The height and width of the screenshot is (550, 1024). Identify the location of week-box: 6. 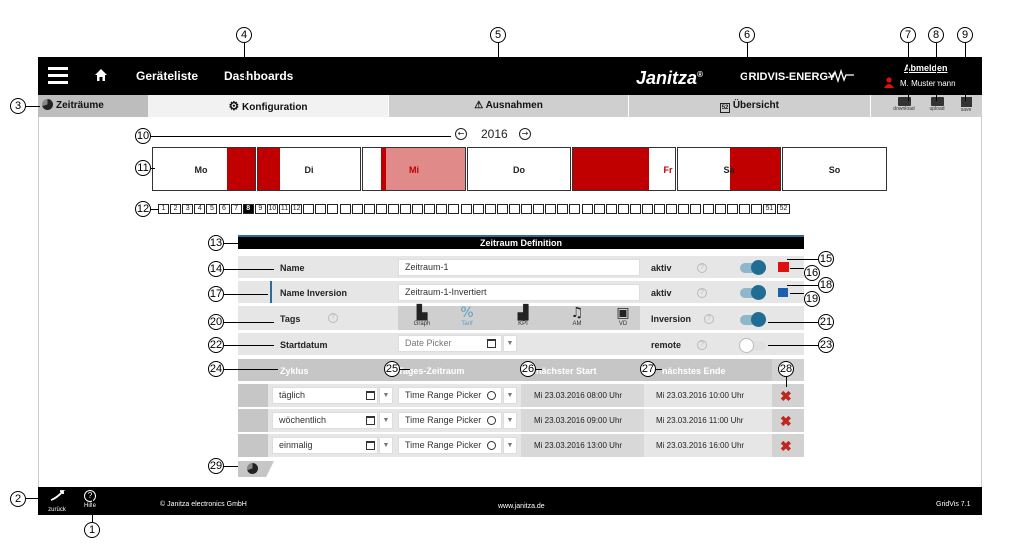
(224, 209).